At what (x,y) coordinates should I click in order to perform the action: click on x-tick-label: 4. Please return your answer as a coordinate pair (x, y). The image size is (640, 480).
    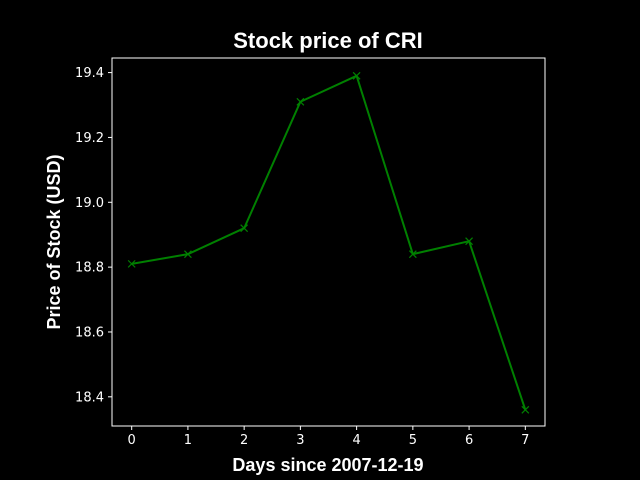
    Looking at the image, I should click on (356, 440).